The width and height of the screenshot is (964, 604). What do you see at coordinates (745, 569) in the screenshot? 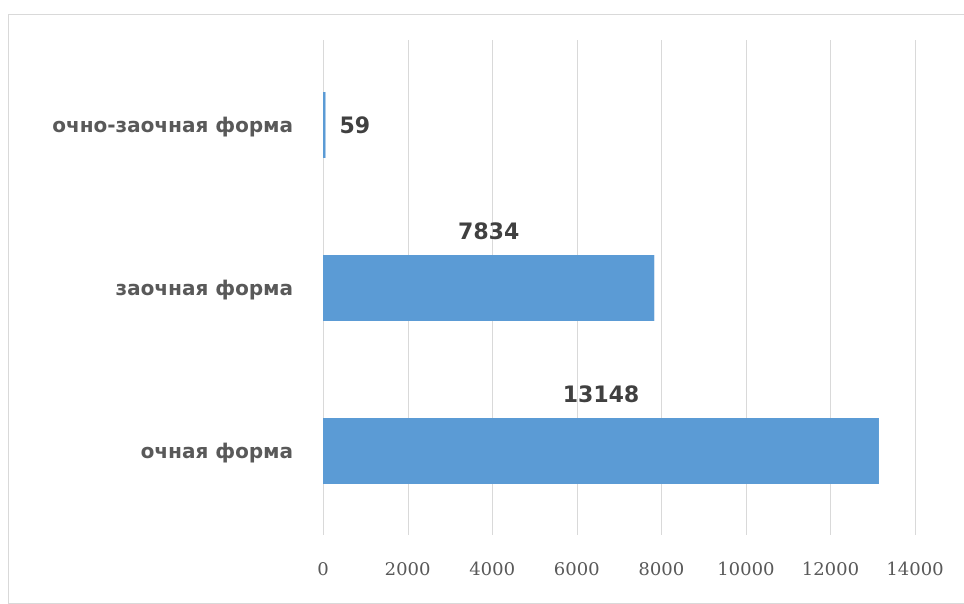
I see `x-tick-label: 10000` at bounding box center [745, 569].